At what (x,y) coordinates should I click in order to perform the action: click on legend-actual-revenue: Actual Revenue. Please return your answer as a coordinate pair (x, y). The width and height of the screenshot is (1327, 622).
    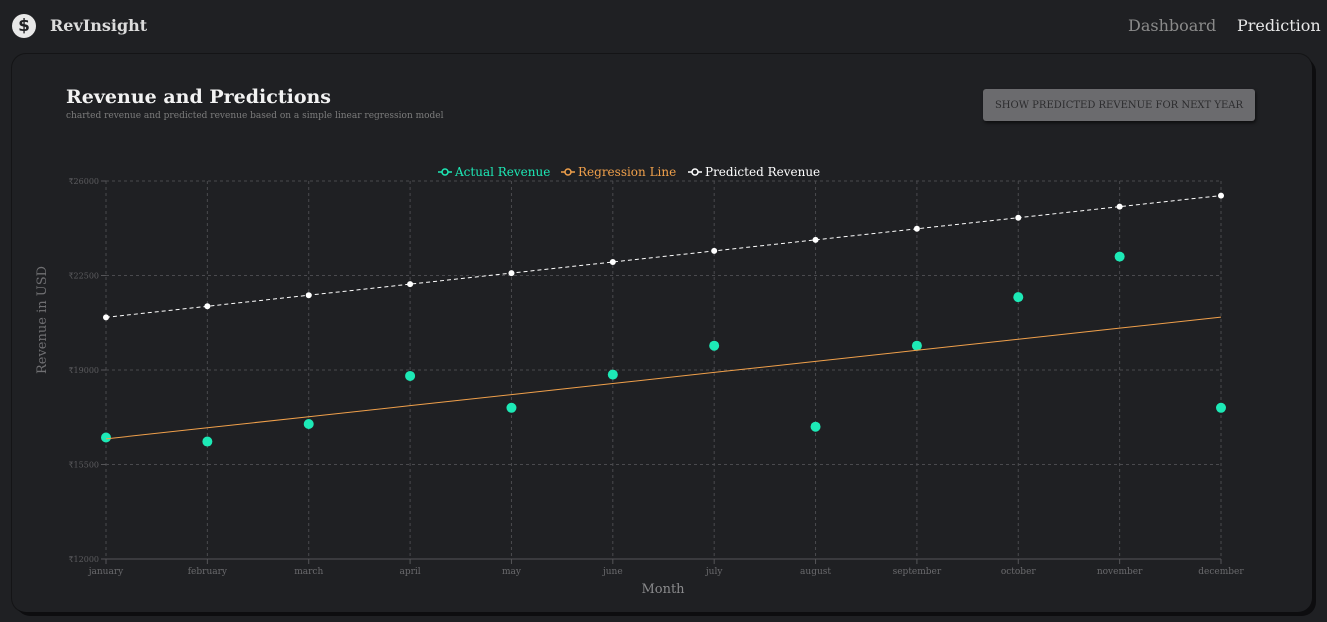
    Looking at the image, I should click on (494, 172).